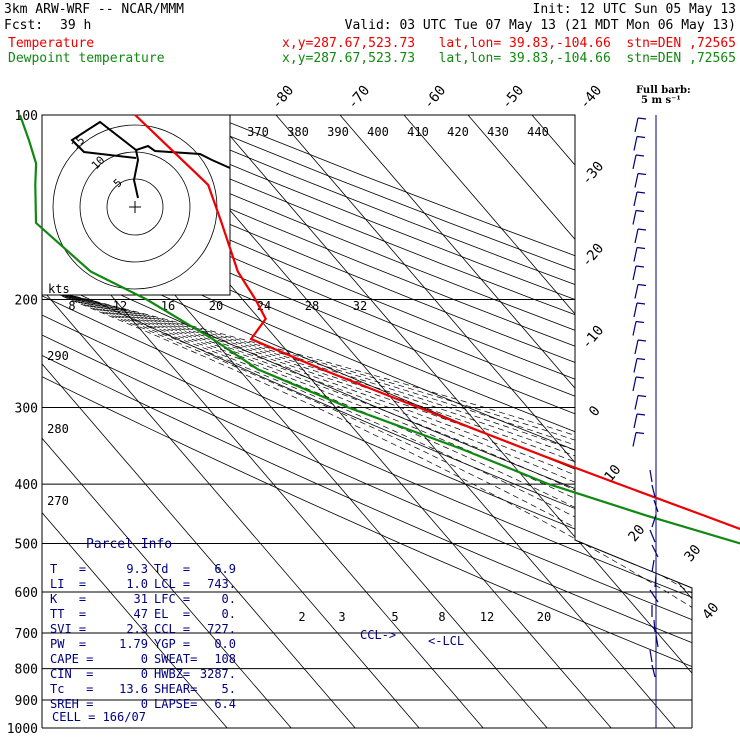  What do you see at coordinates (732, 421) in the screenshot?
I see `isotherm-line` at bounding box center [732, 421].